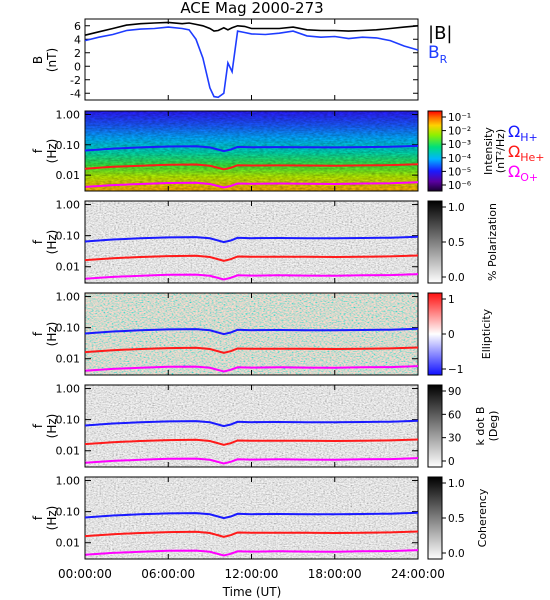 The height and width of the screenshot is (600, 550). What do you see at coordinates (500, 151) in the screenshot?
I see `intensity-colorbar-unit: (nT²/Hz)` at bounding box center [500, 151].